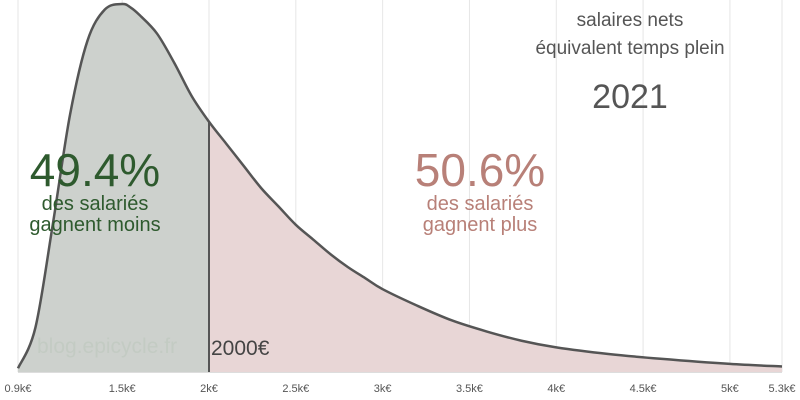 Image resolution: width=800 pixels, height=400 pixels. What do you see at coordinates (18, 389) in the screenshot?
I see `x-tick-label-0: 0.9k€` at bounding box center [18, 389].